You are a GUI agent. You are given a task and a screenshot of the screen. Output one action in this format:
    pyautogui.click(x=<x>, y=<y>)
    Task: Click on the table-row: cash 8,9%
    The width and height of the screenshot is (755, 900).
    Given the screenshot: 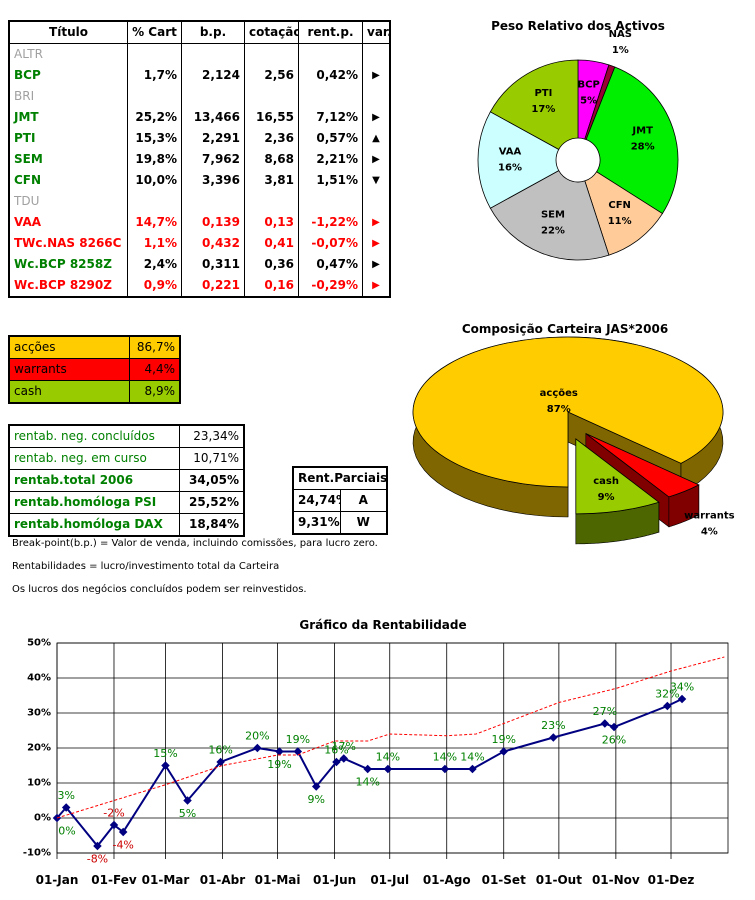 What is the action you would take?
    pyautogui.click(x=94, y=392)
    